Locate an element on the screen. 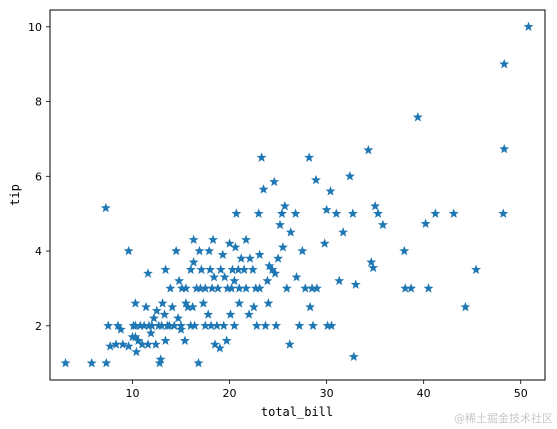  x-axis-ticks: 10 20 30 40 50 is located at coordinates (327, 390).